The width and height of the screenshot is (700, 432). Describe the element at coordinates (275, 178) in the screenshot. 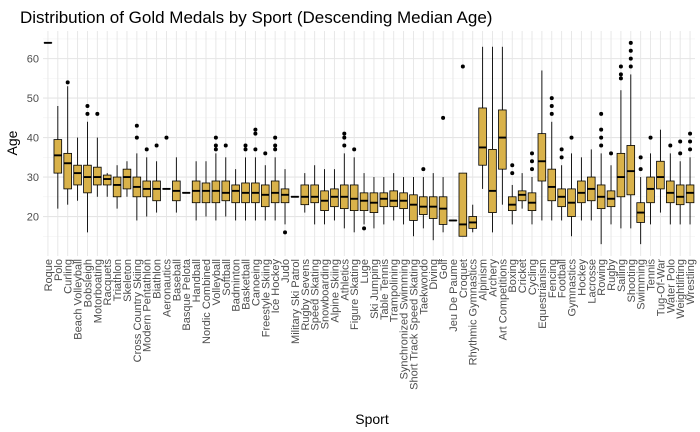

I see `box-ice-hockey` at that location.